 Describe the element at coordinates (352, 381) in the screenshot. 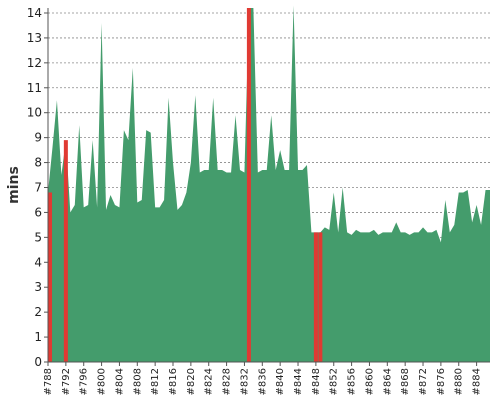

I see `x-tick-label: #856` at that location.